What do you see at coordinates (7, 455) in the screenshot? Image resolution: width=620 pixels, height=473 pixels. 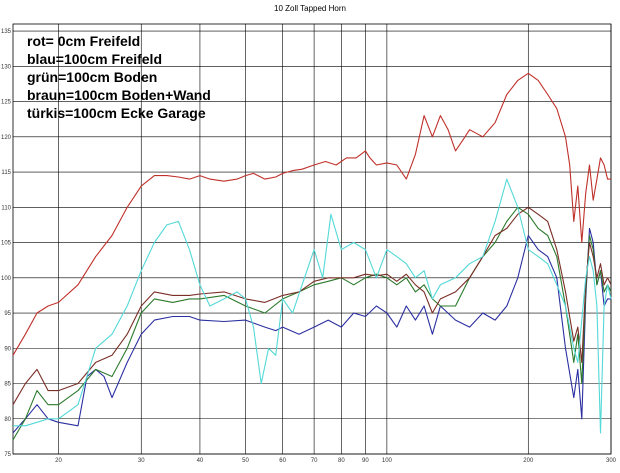 I see `y-tick-label: 75` at bounding box center [7, 455].